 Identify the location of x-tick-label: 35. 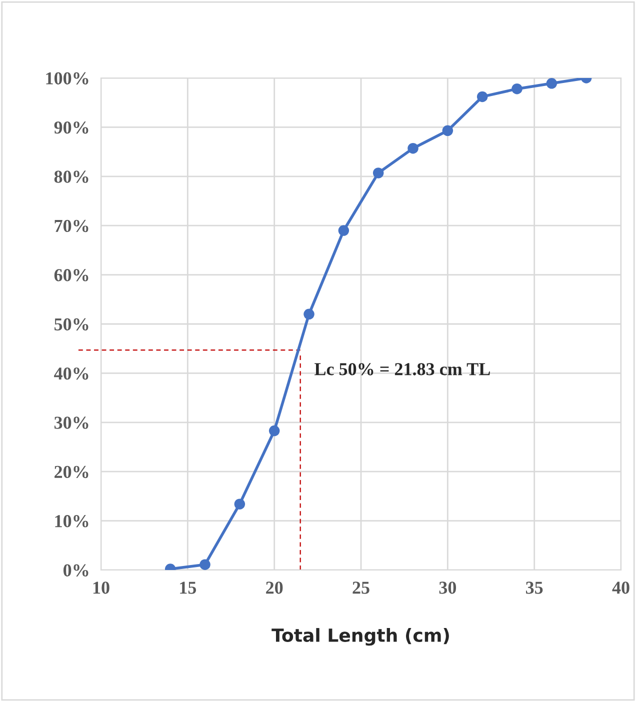
(534, 588).